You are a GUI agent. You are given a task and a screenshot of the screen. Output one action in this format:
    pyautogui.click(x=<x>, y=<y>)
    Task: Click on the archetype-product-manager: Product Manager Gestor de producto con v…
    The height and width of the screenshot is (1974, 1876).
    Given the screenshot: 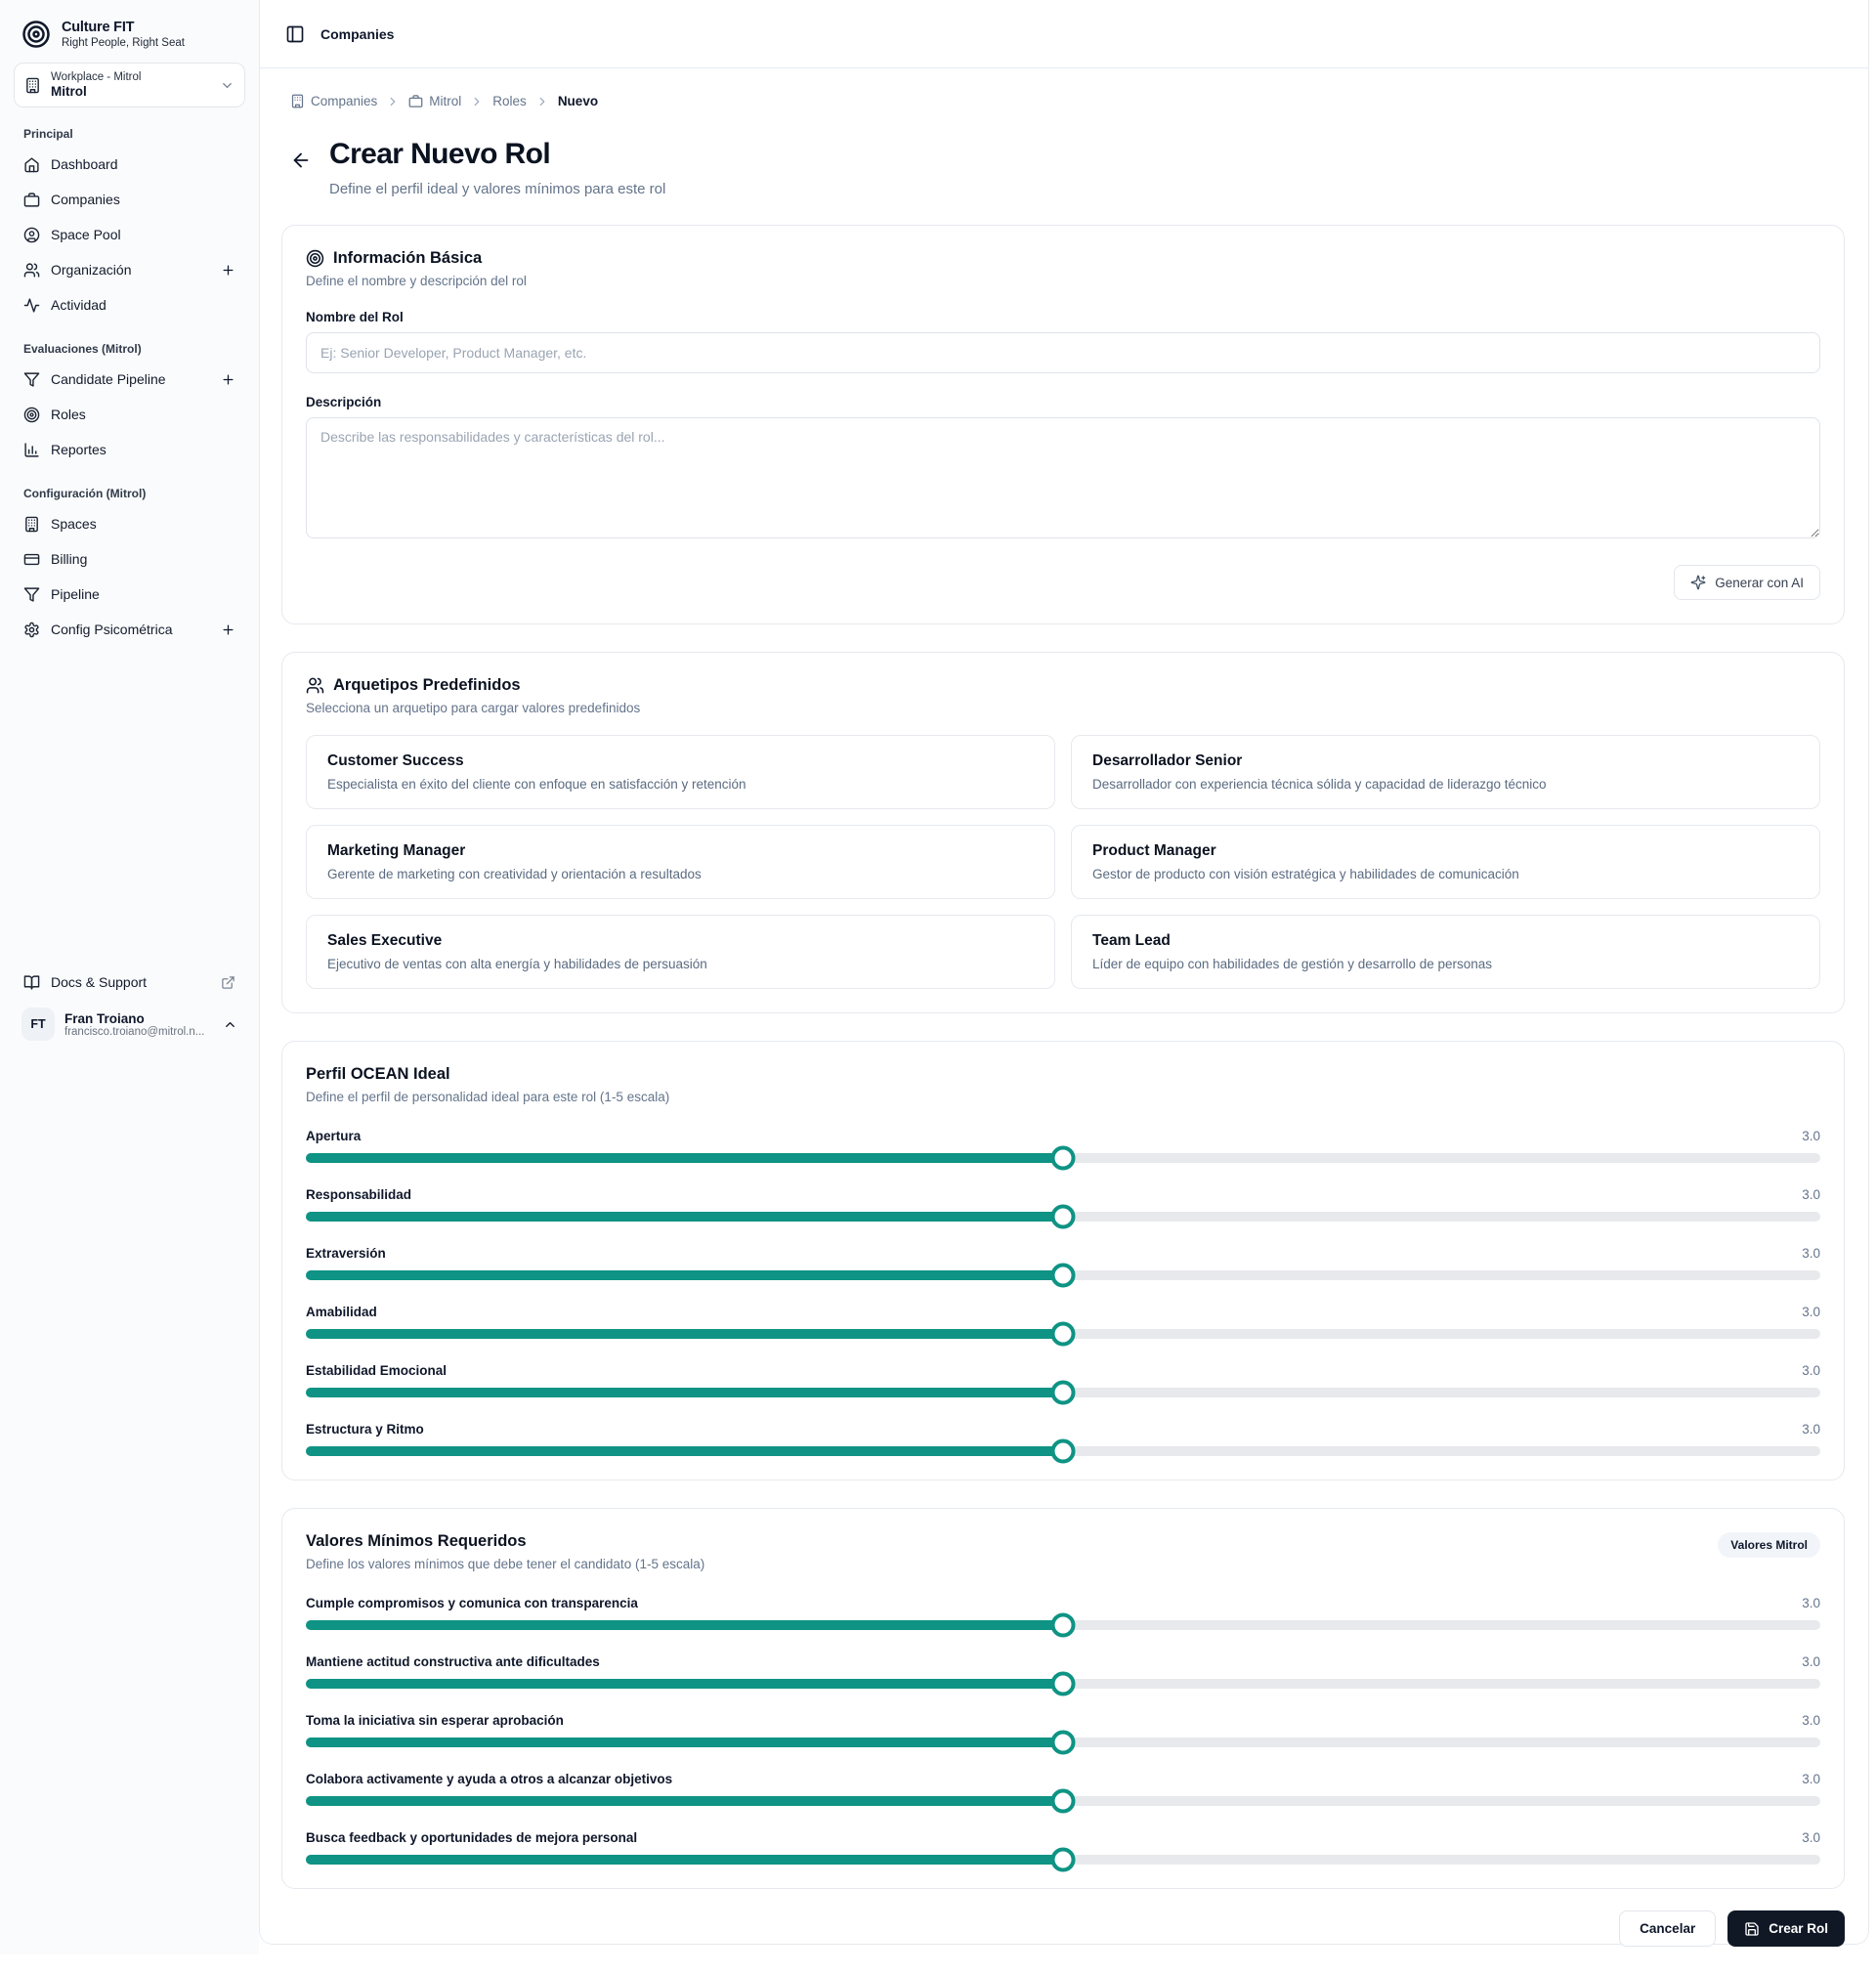 What is the action you would take?
    pyautogui.click(x=1445, y=862)
    